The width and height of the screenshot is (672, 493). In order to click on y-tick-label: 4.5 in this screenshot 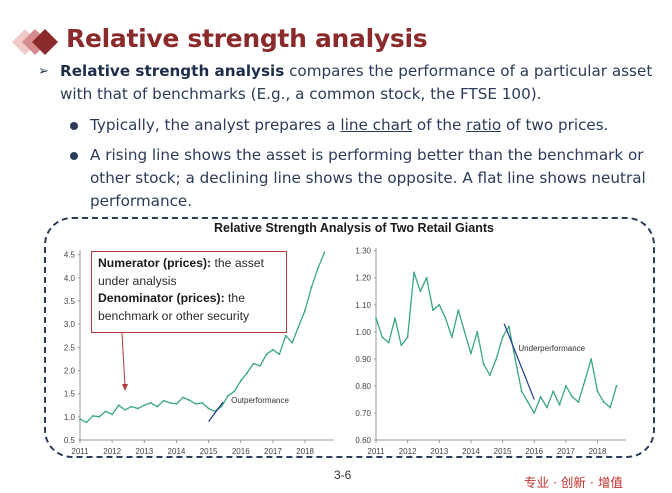, I will do `click(70, 255)`.